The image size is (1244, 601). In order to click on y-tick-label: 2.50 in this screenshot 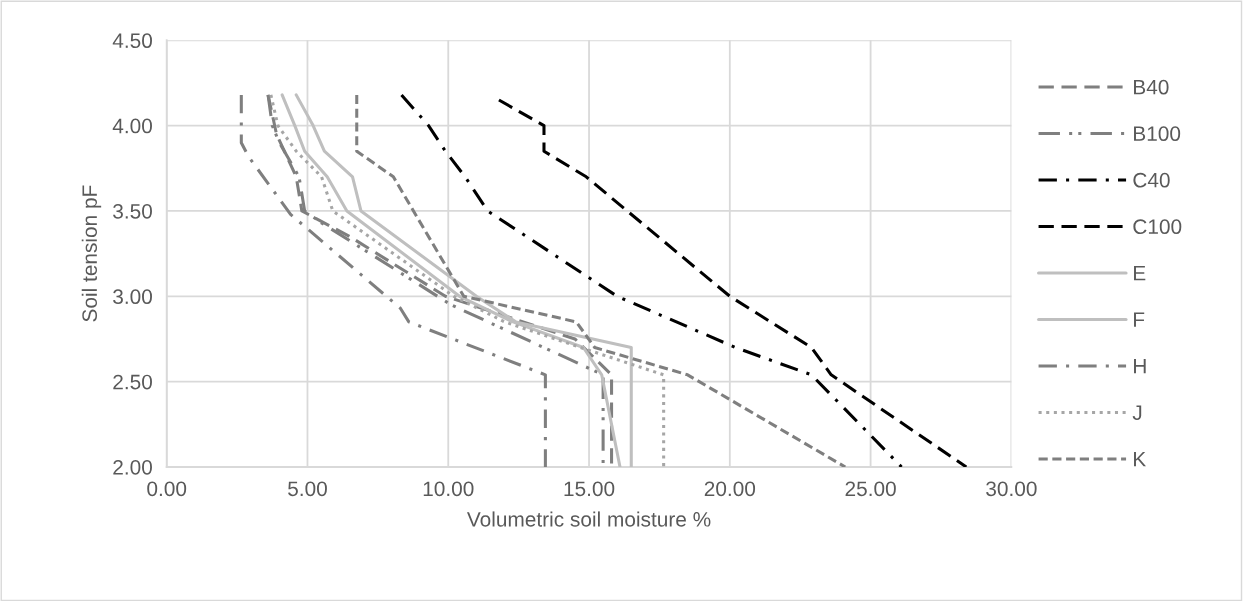, I will do `click(132, 382)`.